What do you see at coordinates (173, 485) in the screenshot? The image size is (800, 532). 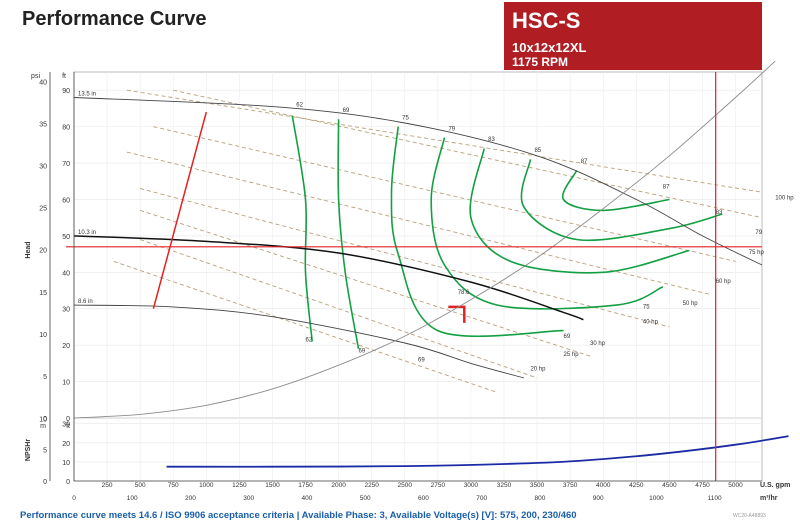 I see `tick-label-gpm: 750` at bounding box center [173, 485].